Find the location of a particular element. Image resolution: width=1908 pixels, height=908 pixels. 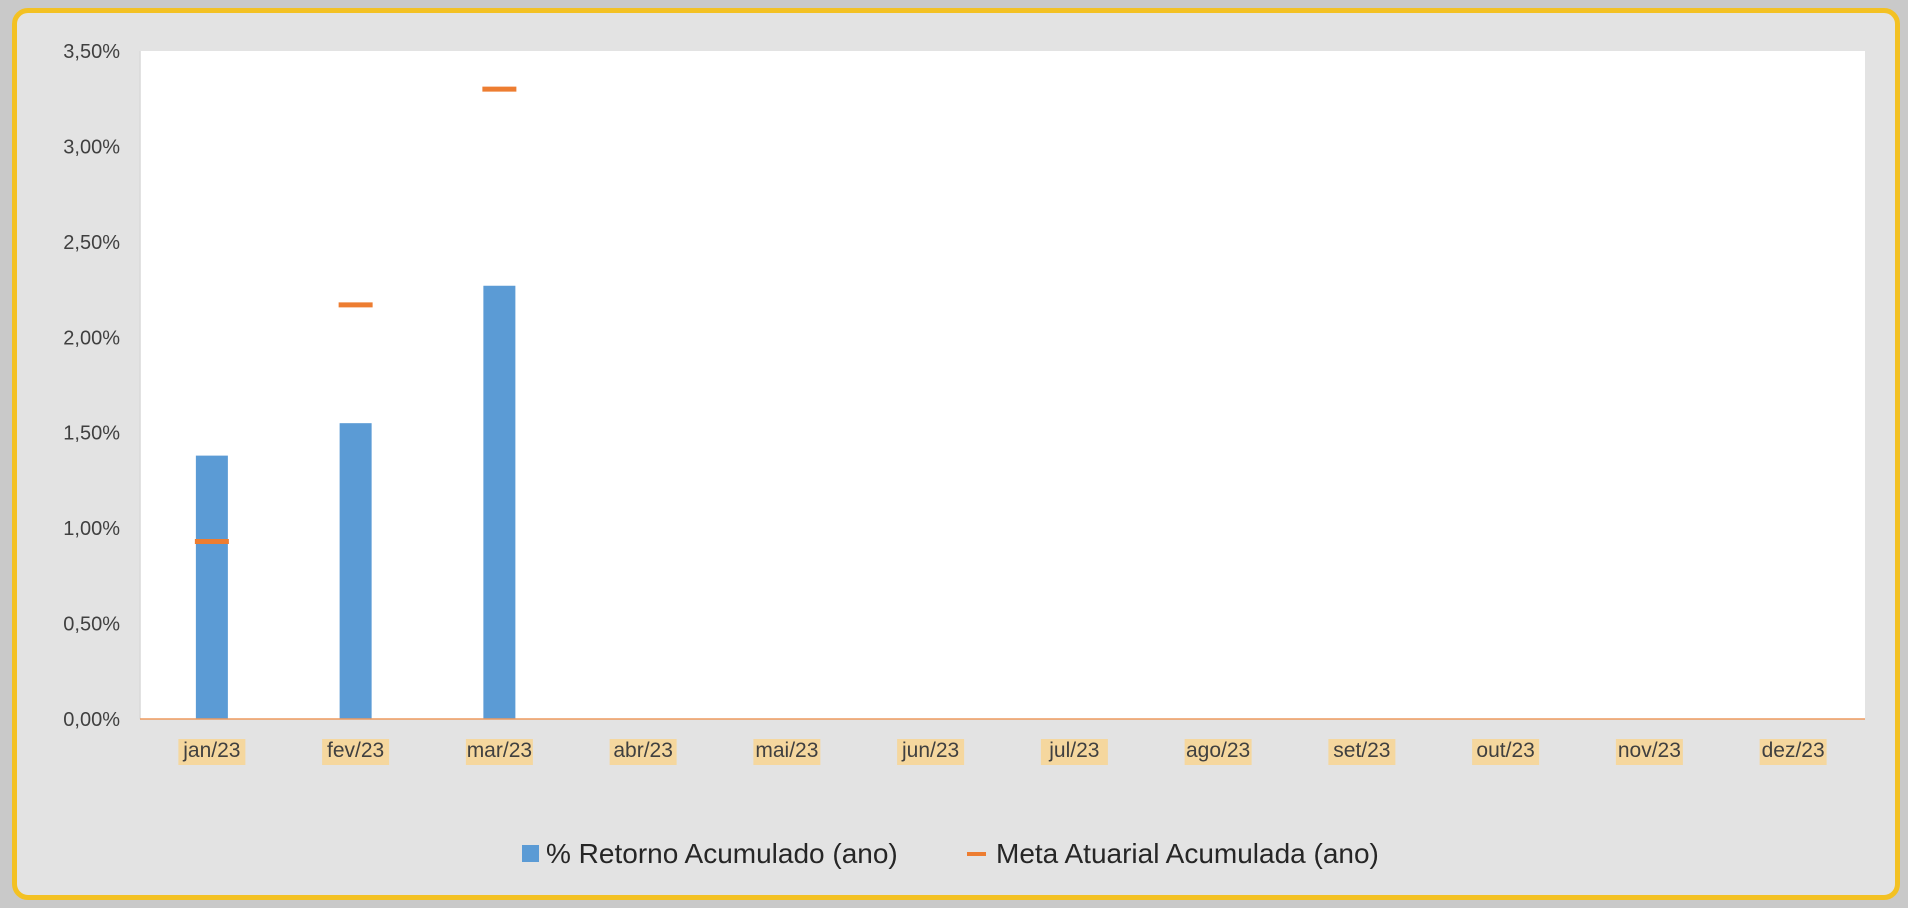

legend-label-retorno: % Retorno Acumulado (ano) is located at coordinates (722, 853).